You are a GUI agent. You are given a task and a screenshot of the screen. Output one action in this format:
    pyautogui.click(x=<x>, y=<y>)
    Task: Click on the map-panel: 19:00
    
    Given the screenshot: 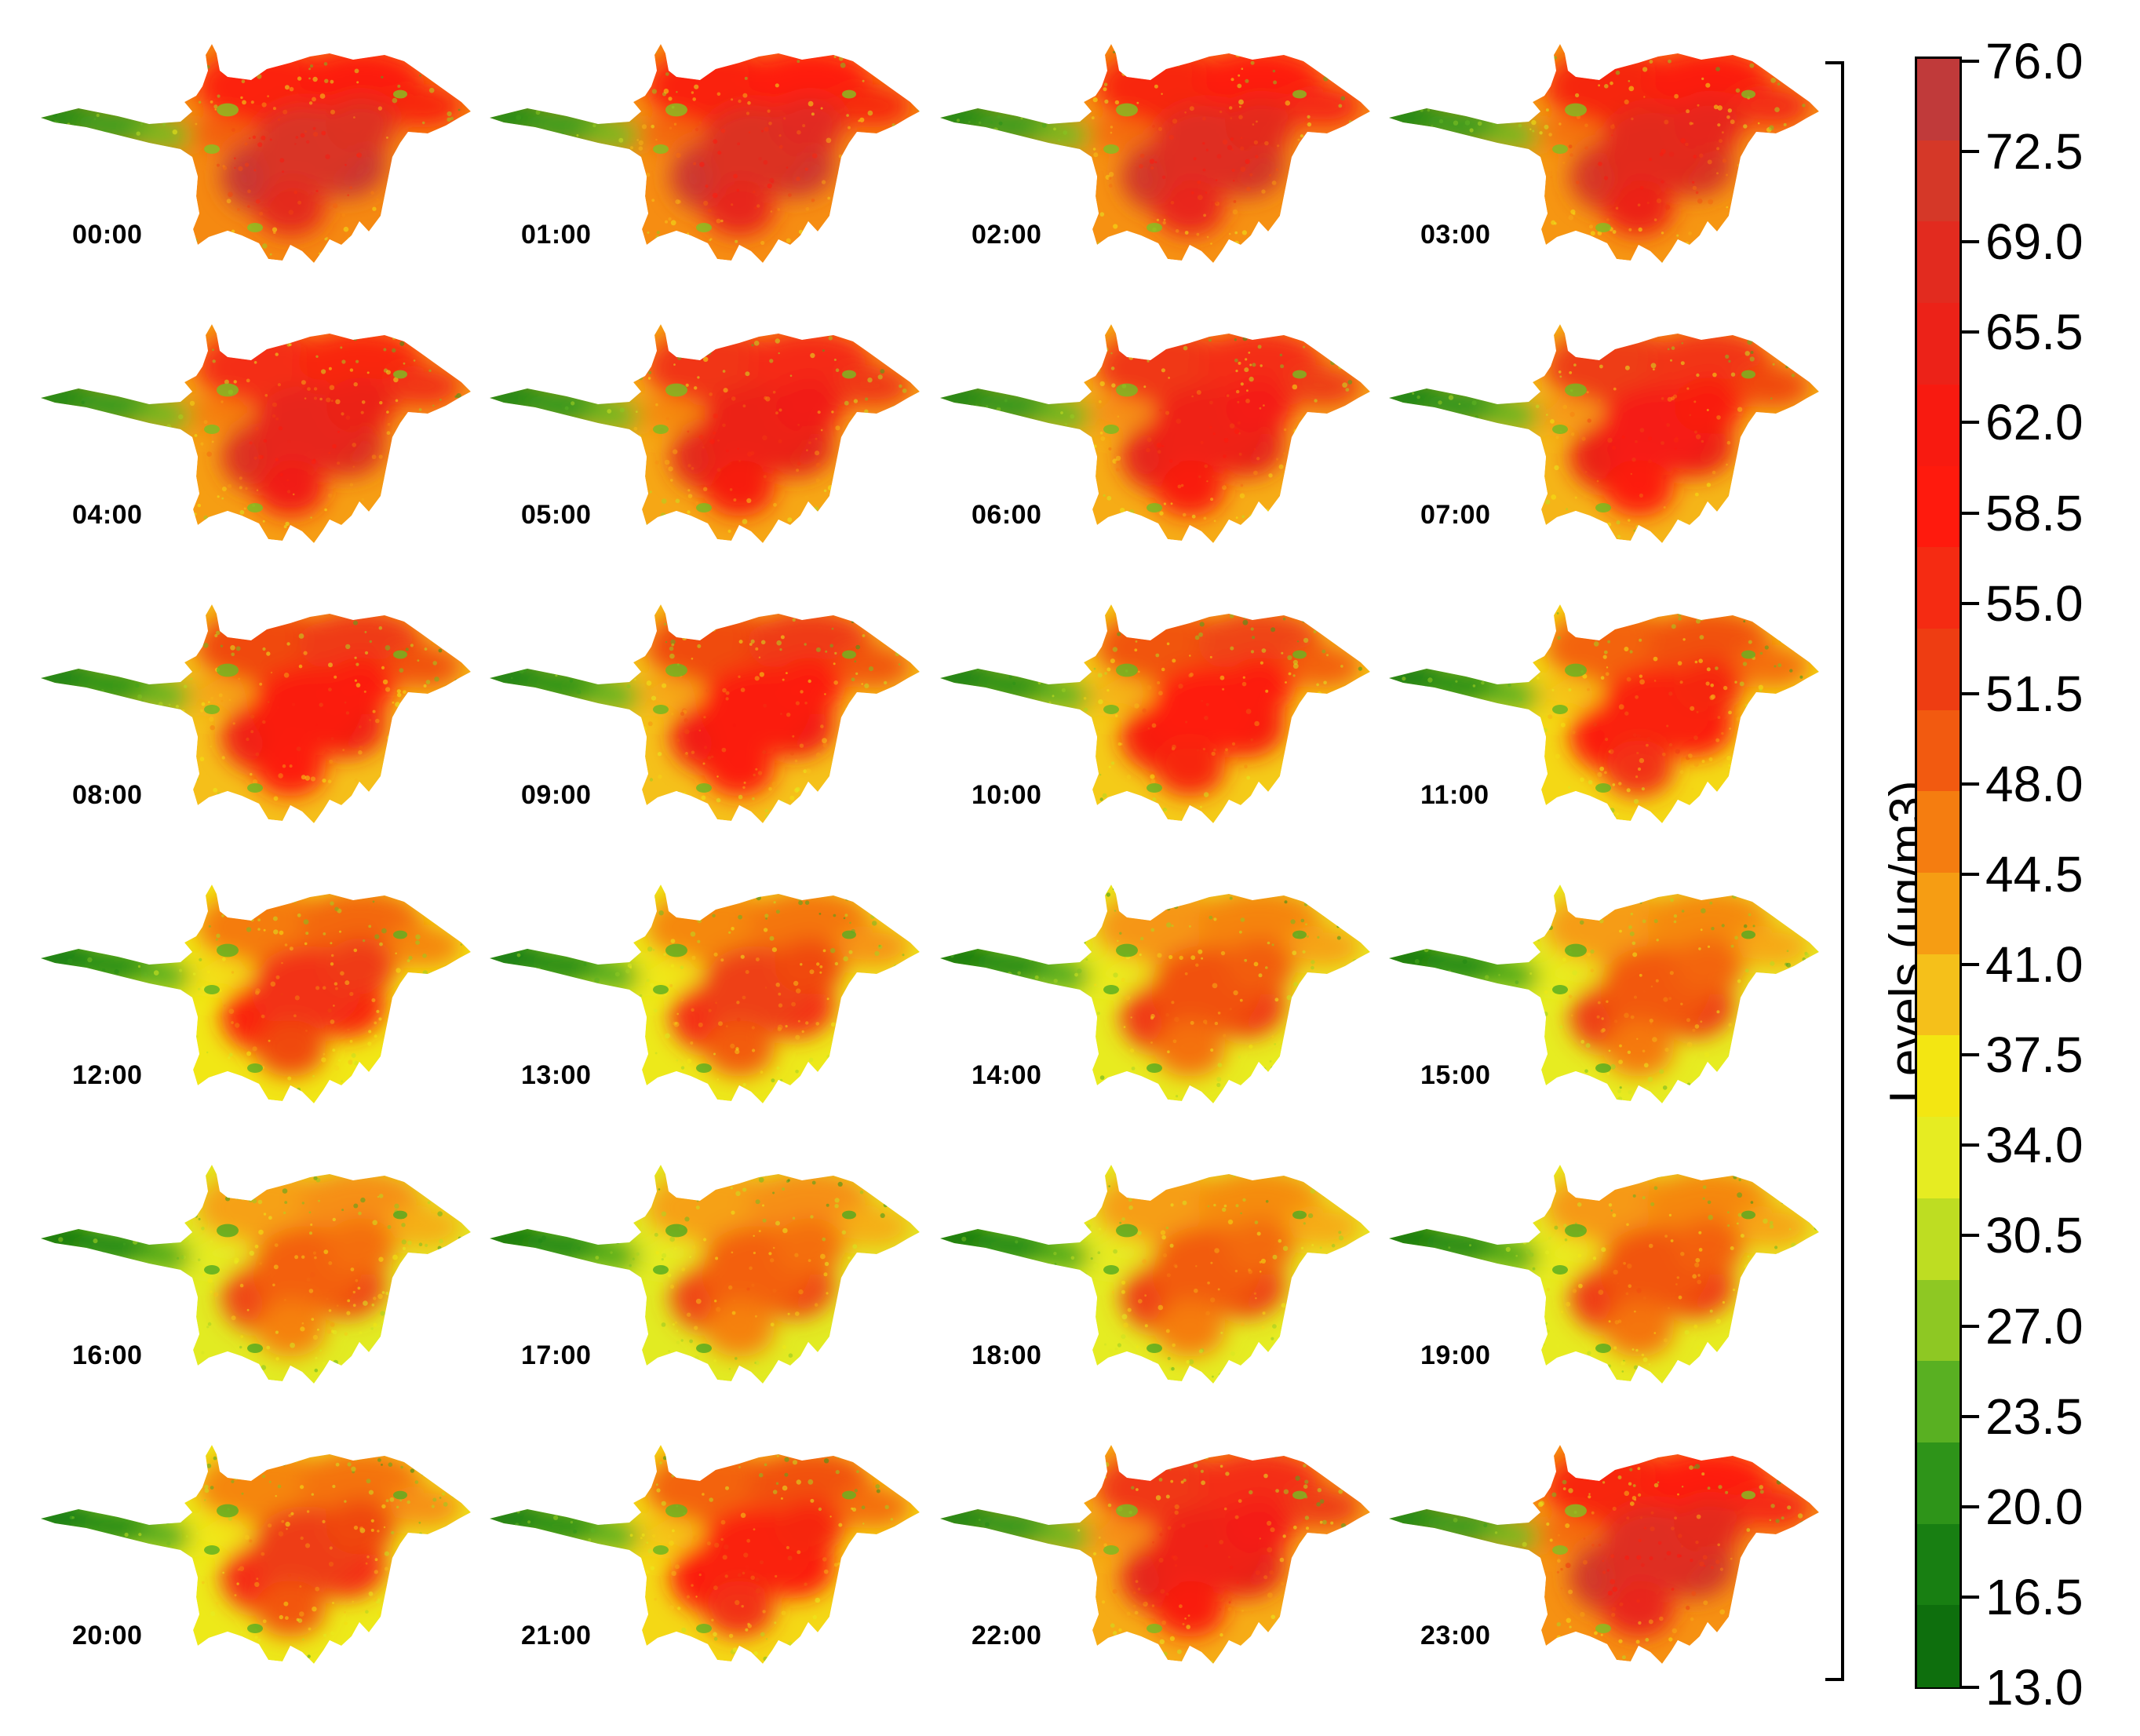 What is the action you would take?
    pyautogui.click(x=1604, y=1299)
    